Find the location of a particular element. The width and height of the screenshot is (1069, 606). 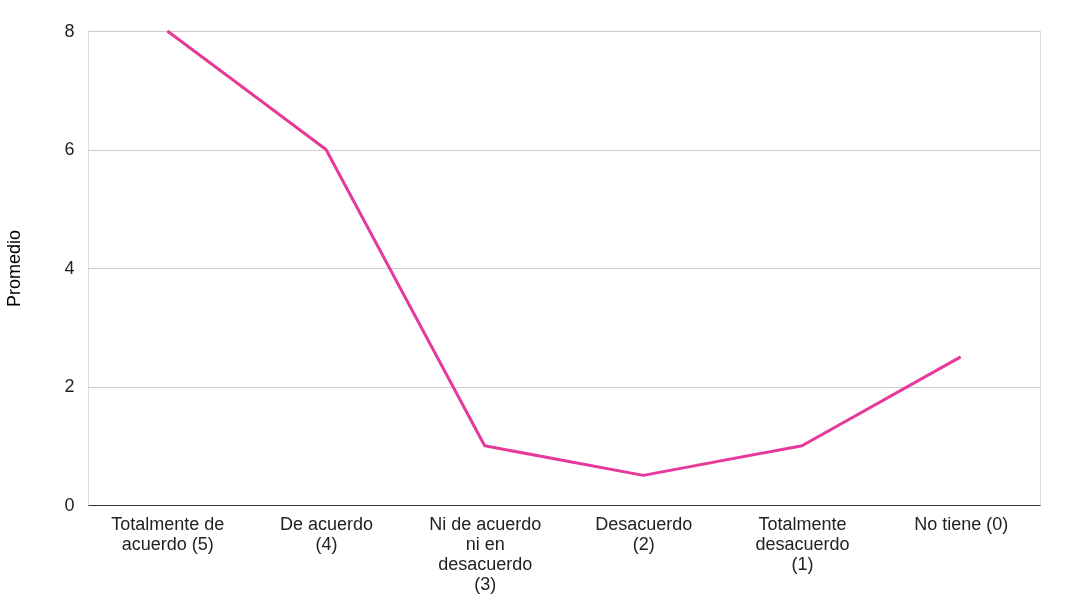

y-axis-title: Promedio is located at coordinates (14, 268).